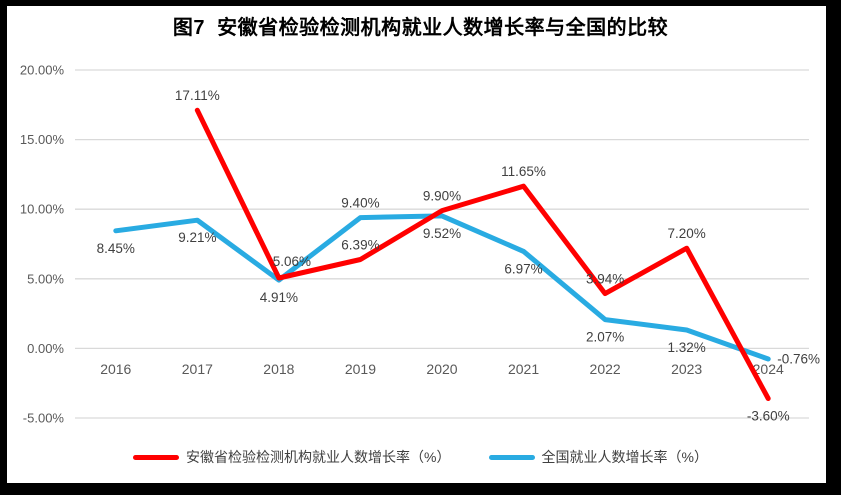 The height and width of the screenshot is (495, 841). Describe the element at coordinates (687, 233) in the screenshot. I see `point-label-series0-2023: 7.20%` at that location.